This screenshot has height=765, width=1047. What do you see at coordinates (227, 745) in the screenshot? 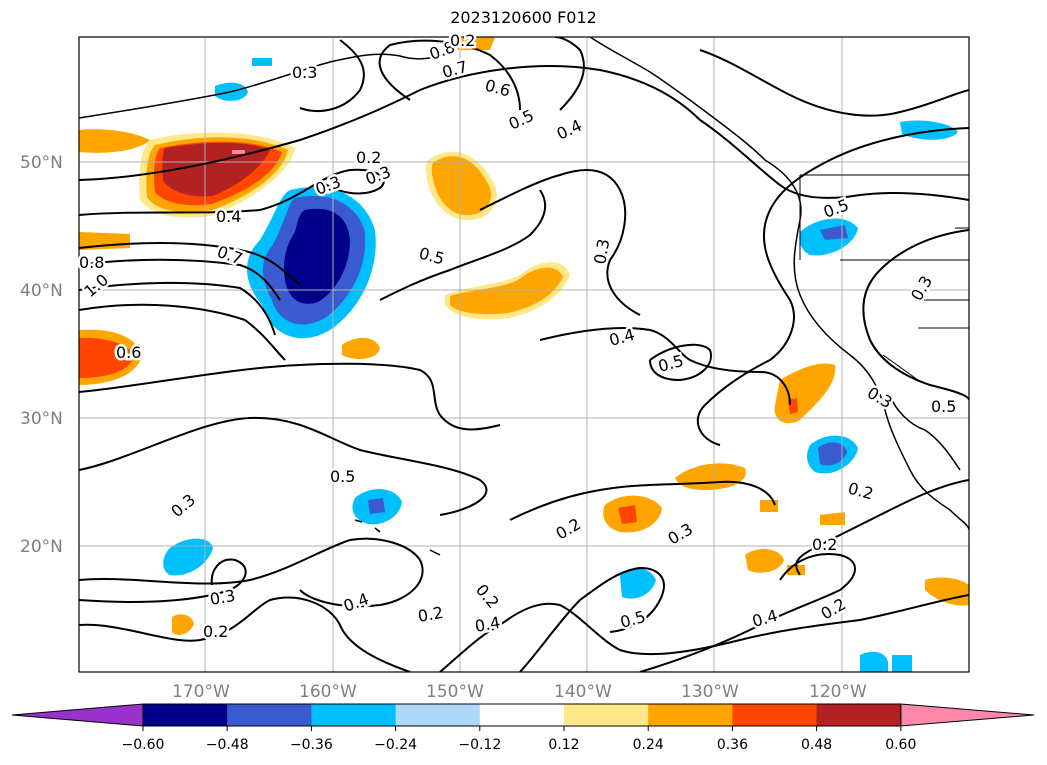
I see `colorbar-tick-label: −0.48` at bounding box center [227, 745].